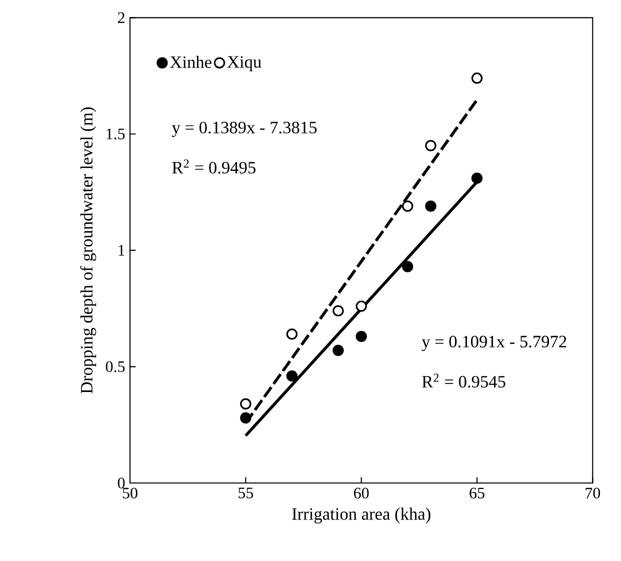 The image size is (621, 561). What do you see at coordinates (494, 344) in the screenshot?
I see `annotation: y = 0.1091x - 5.7972` at bounding box center [494, 344].